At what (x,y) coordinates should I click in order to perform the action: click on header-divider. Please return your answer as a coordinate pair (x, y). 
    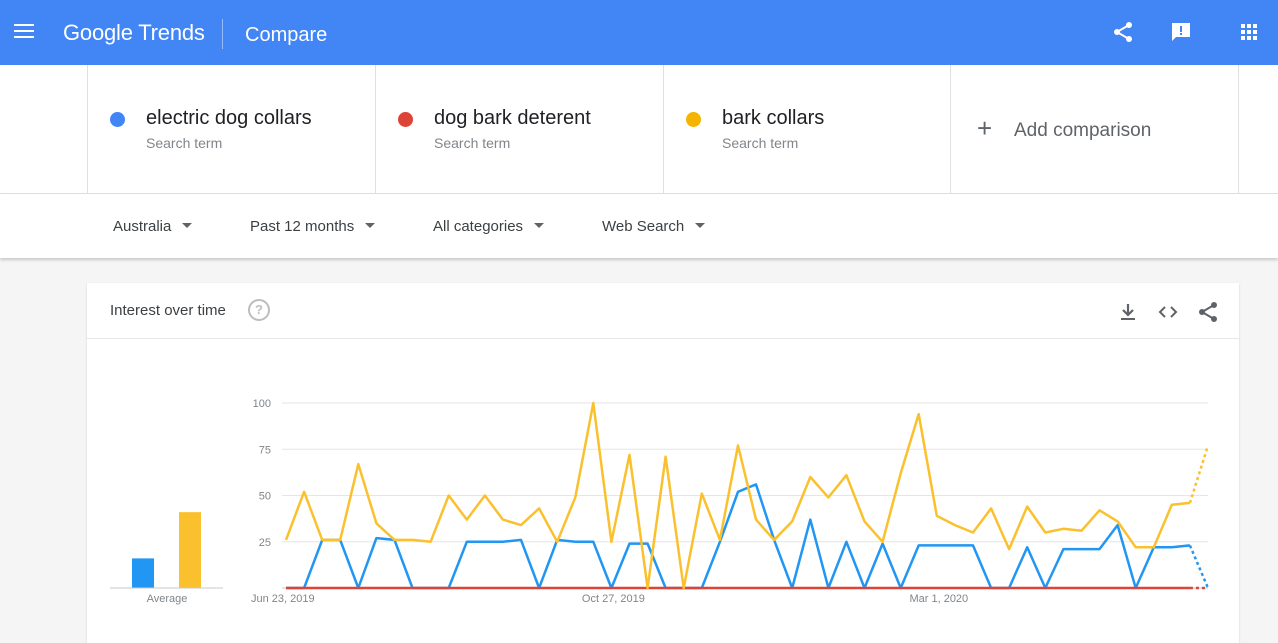
    Looking at the image, I should click on (222, 34).